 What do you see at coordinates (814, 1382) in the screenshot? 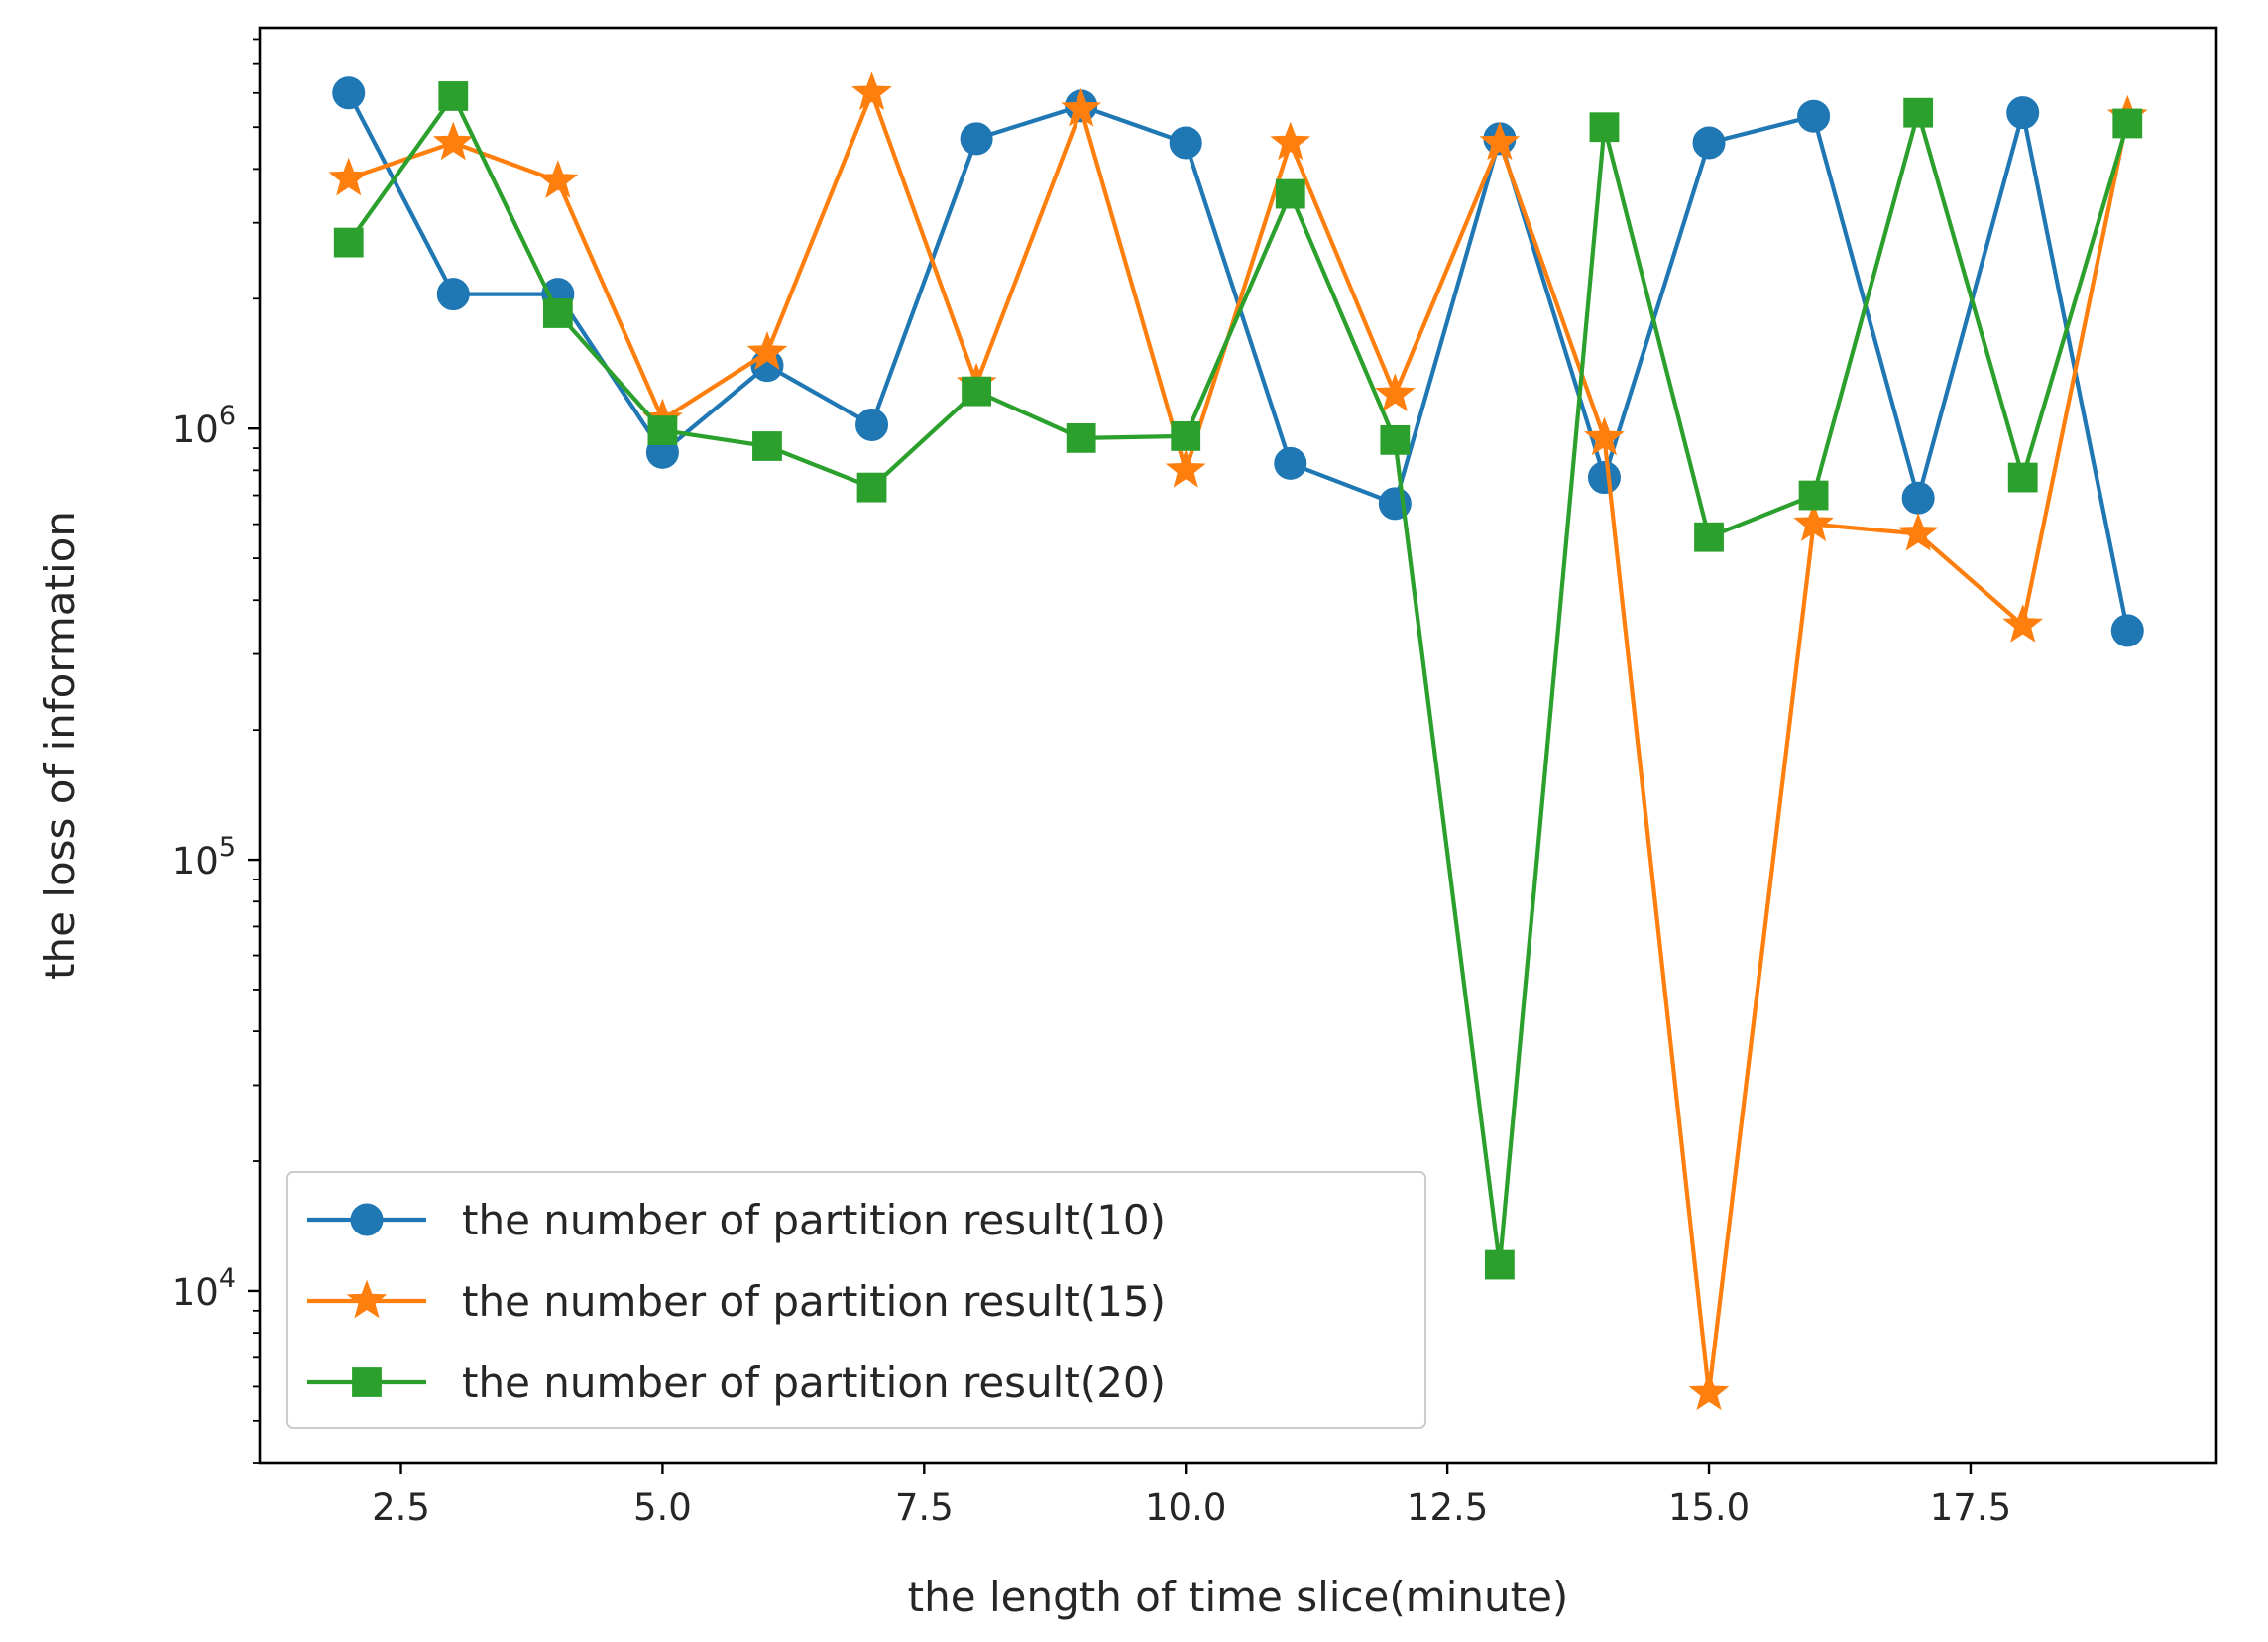
I see `legend-label-20: the number of partition result(20)` at bounding box center [814, 1382].